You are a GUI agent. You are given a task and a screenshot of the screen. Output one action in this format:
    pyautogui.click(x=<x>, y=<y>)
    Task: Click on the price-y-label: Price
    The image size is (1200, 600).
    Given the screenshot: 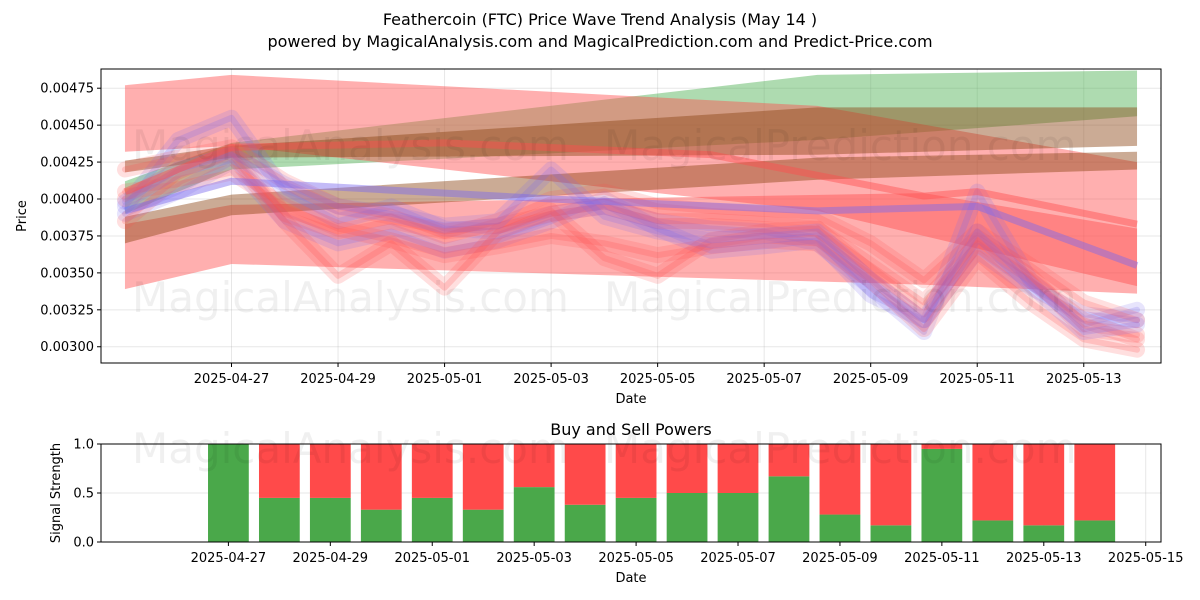 What is the action you would take?
    pyautogui.click(x=22, y=216)
    